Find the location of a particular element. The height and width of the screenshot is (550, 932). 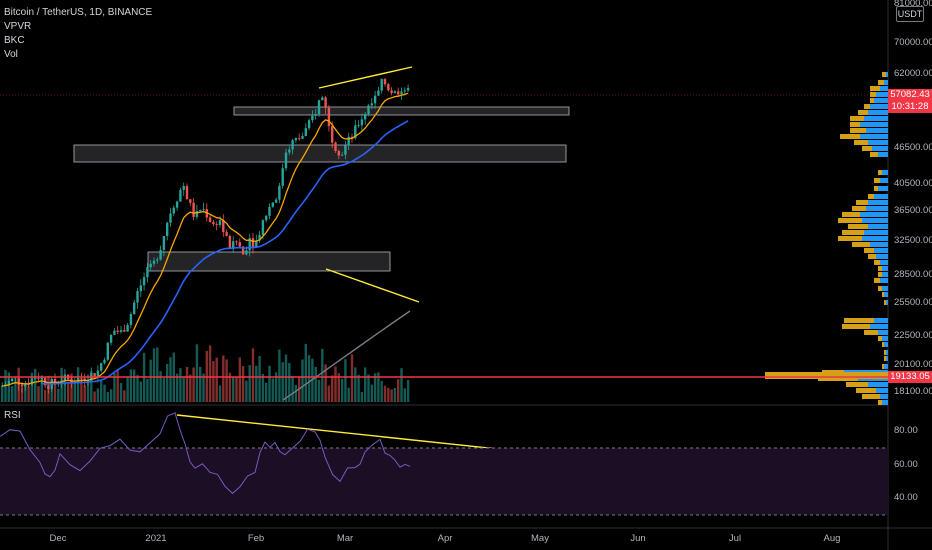

price-tick: 62000.00 is located at coordinates (913, 73).